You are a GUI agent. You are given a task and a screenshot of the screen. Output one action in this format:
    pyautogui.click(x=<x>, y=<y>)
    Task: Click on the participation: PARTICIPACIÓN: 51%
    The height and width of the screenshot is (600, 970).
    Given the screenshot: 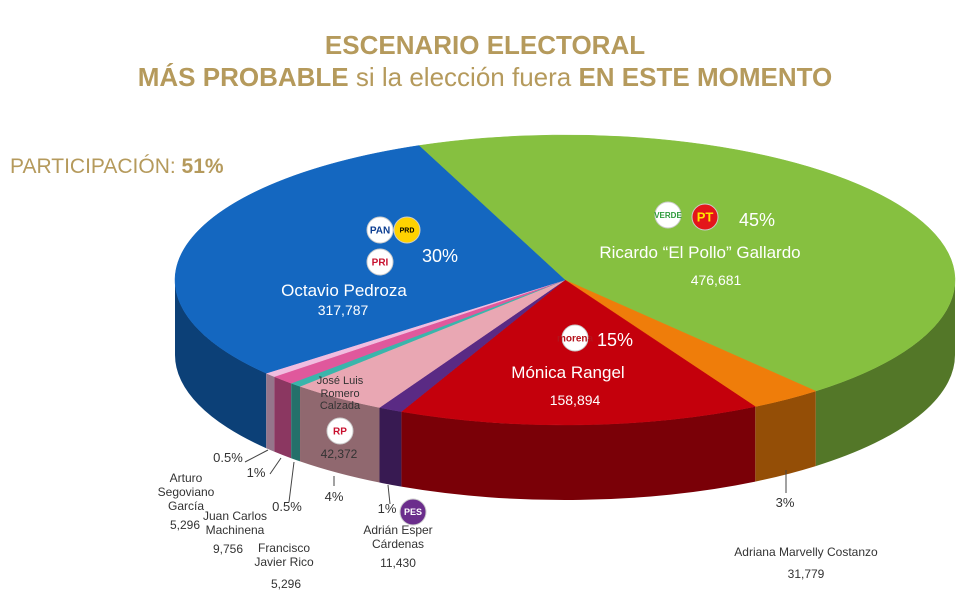 What is the action you would take?
    pyautogui.click(x=117, y=167)
    